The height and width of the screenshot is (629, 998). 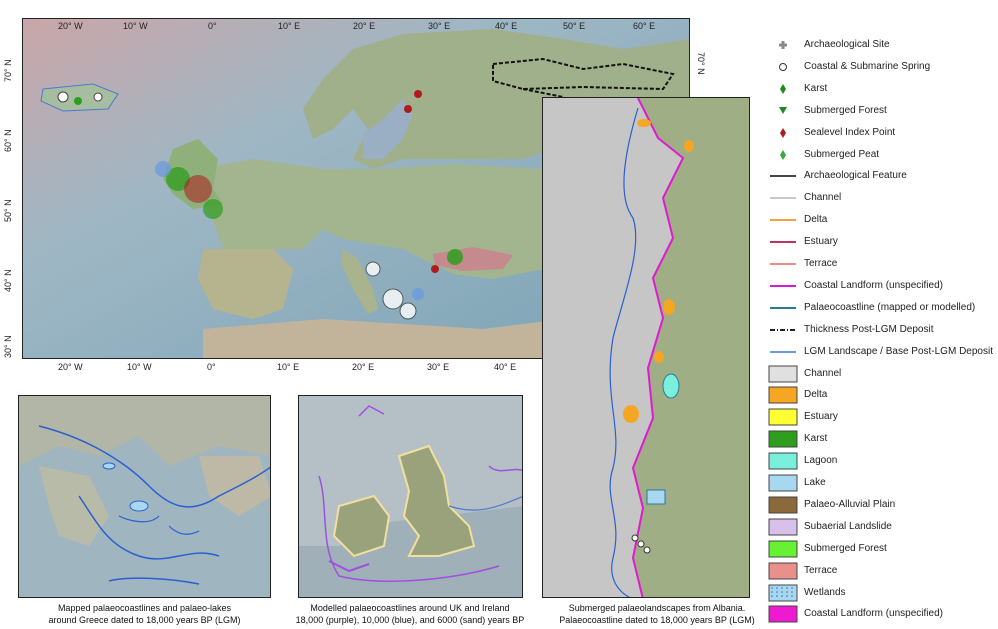 I want to click on legend-label: Karst, so click(x=816, y=439).